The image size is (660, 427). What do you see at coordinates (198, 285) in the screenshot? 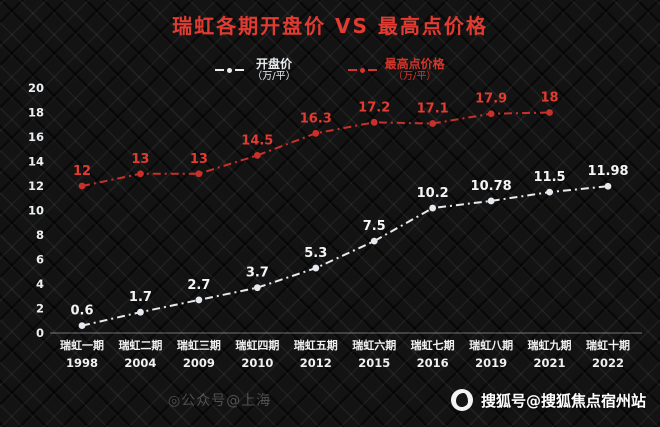
I see `value-label: 2.7` at bounding box center [198, 285].